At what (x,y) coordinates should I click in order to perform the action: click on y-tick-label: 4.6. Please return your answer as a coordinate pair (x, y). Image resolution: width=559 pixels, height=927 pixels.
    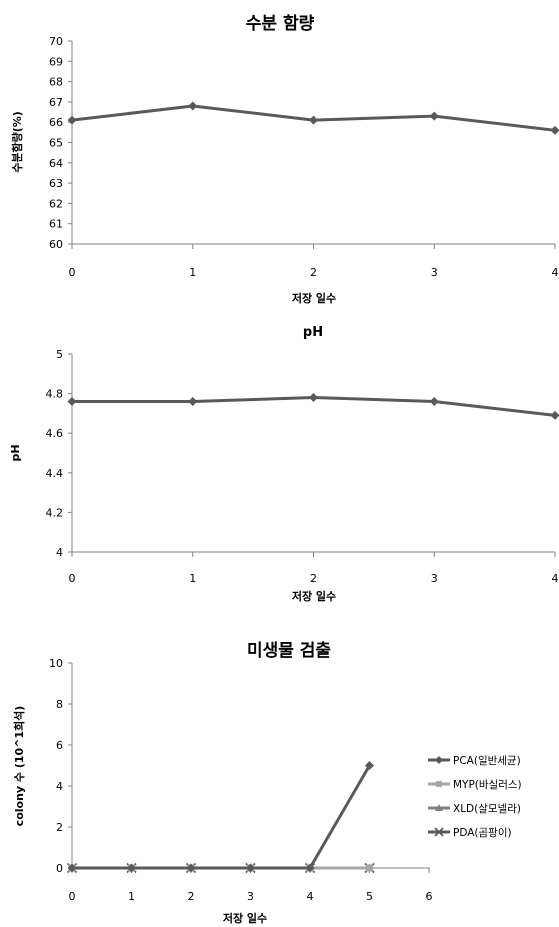
    Looking at the image, I should click on (55, 433).